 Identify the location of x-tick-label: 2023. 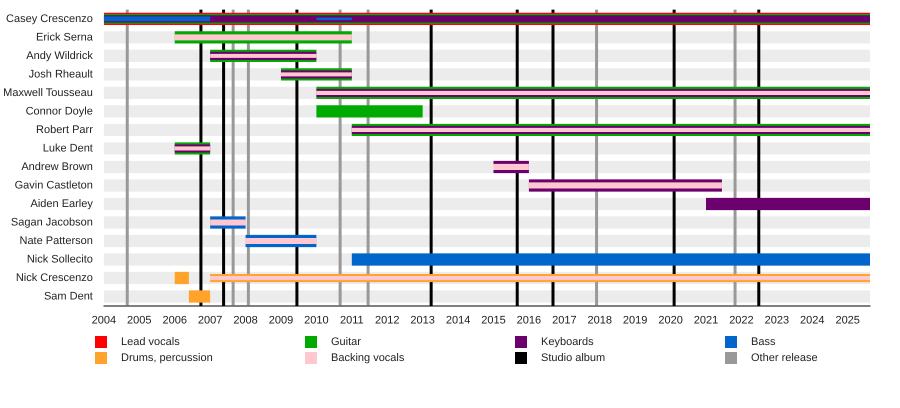
(777, 320).